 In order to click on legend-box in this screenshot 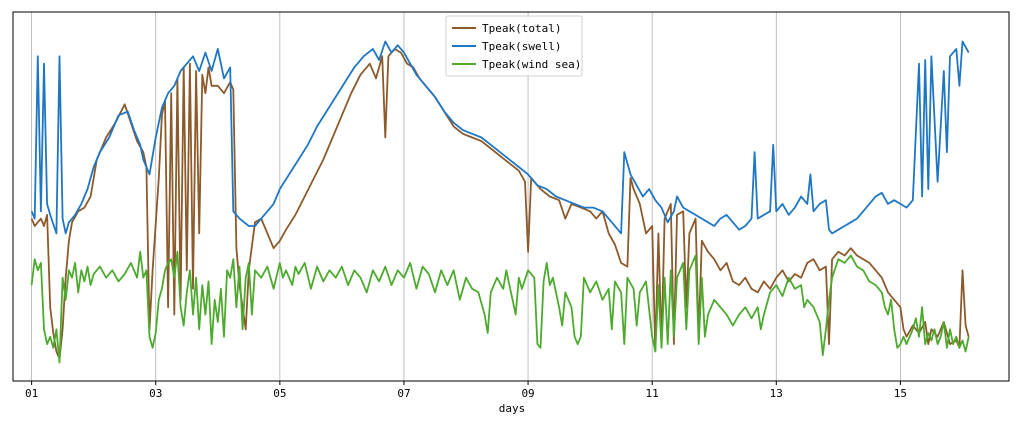, I will do `click(514, 46)`.